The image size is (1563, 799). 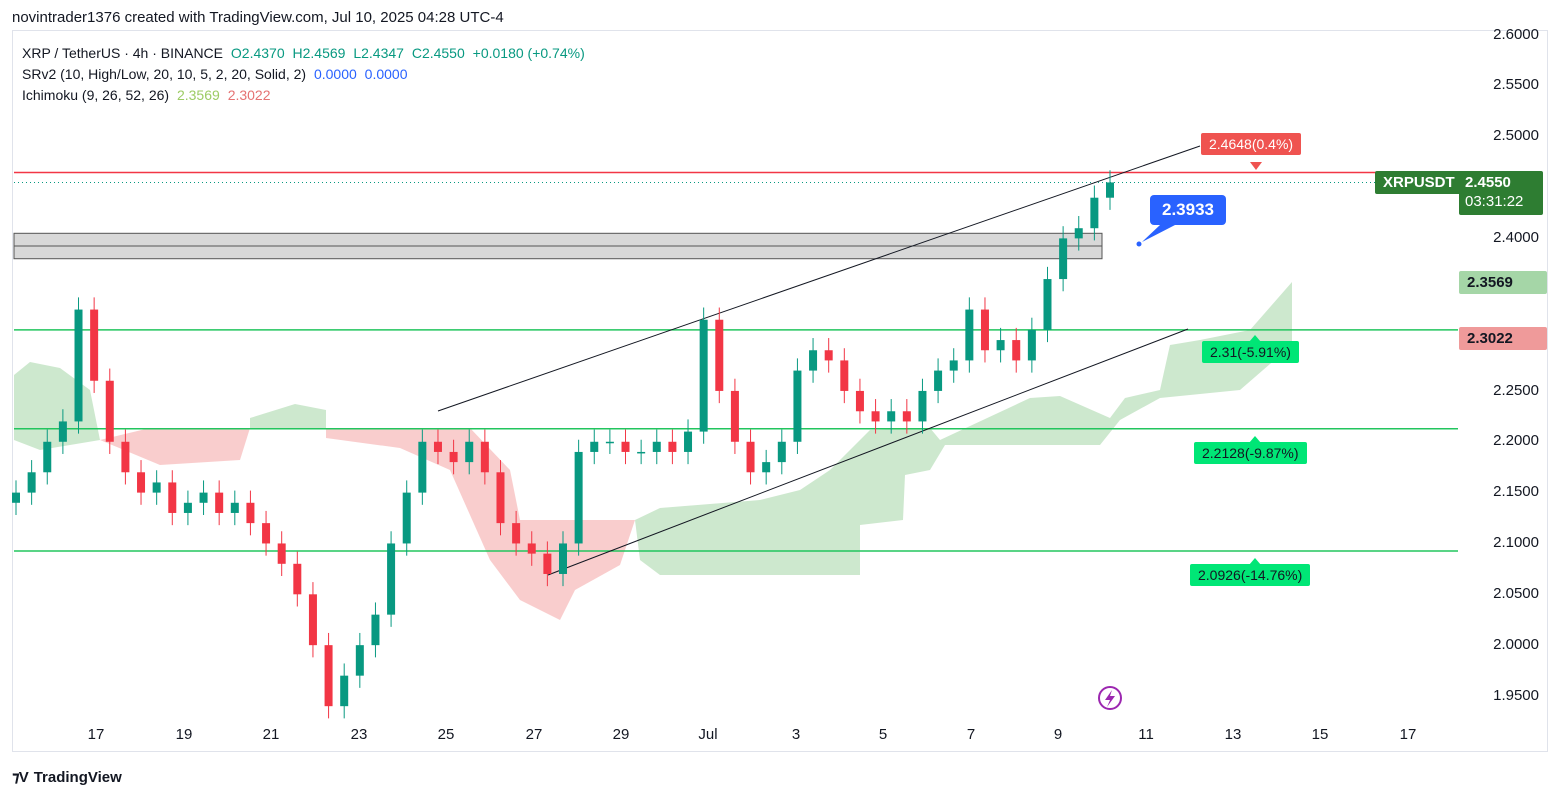 I want to click on tradingview-brand: TradingView, so click(x=77, y=777).